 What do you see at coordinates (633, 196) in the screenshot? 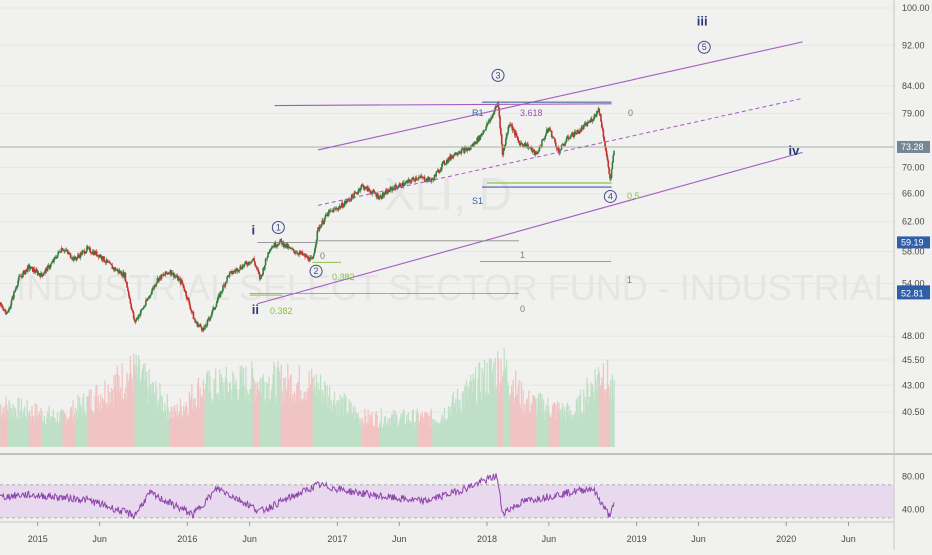
I see `fib-label-05: 0.5` at bounding box center [633, 196].